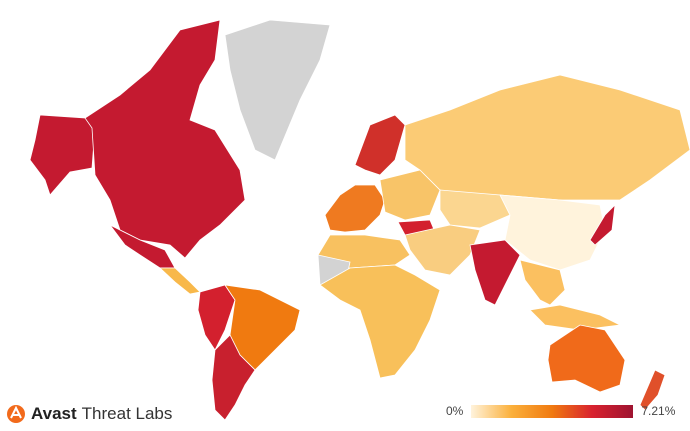  Describe the element at coordinates (62, 155) in the screenshot. I see `region-alaska: Alaska` at that location.